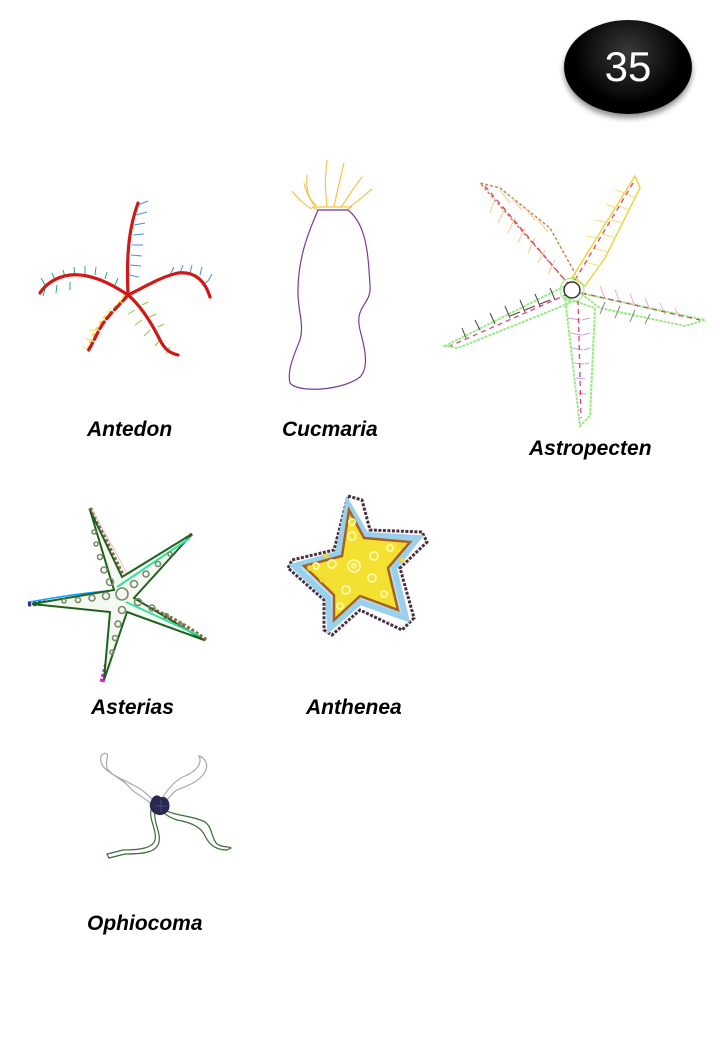  What do you see at coordinates (117, 595) in the screenshot?
I see `asterias-illustration` at bounding box center [117, 595].